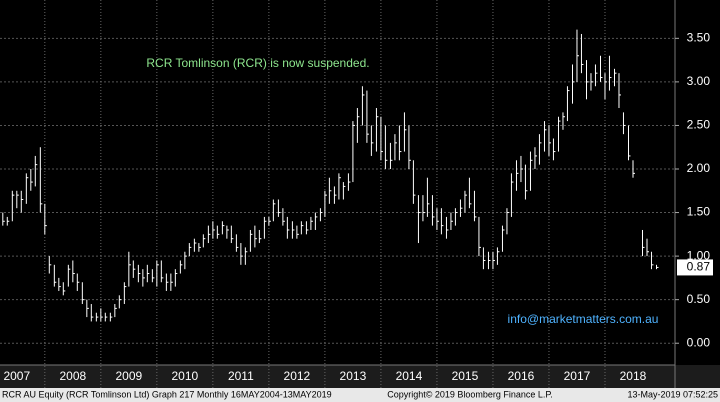 This screenshot has width=720, height=402. What do you see at coordinates (185, 376) in the screenshot?
I see `x-tick-label: 2010` at bounding box center [185, 376].